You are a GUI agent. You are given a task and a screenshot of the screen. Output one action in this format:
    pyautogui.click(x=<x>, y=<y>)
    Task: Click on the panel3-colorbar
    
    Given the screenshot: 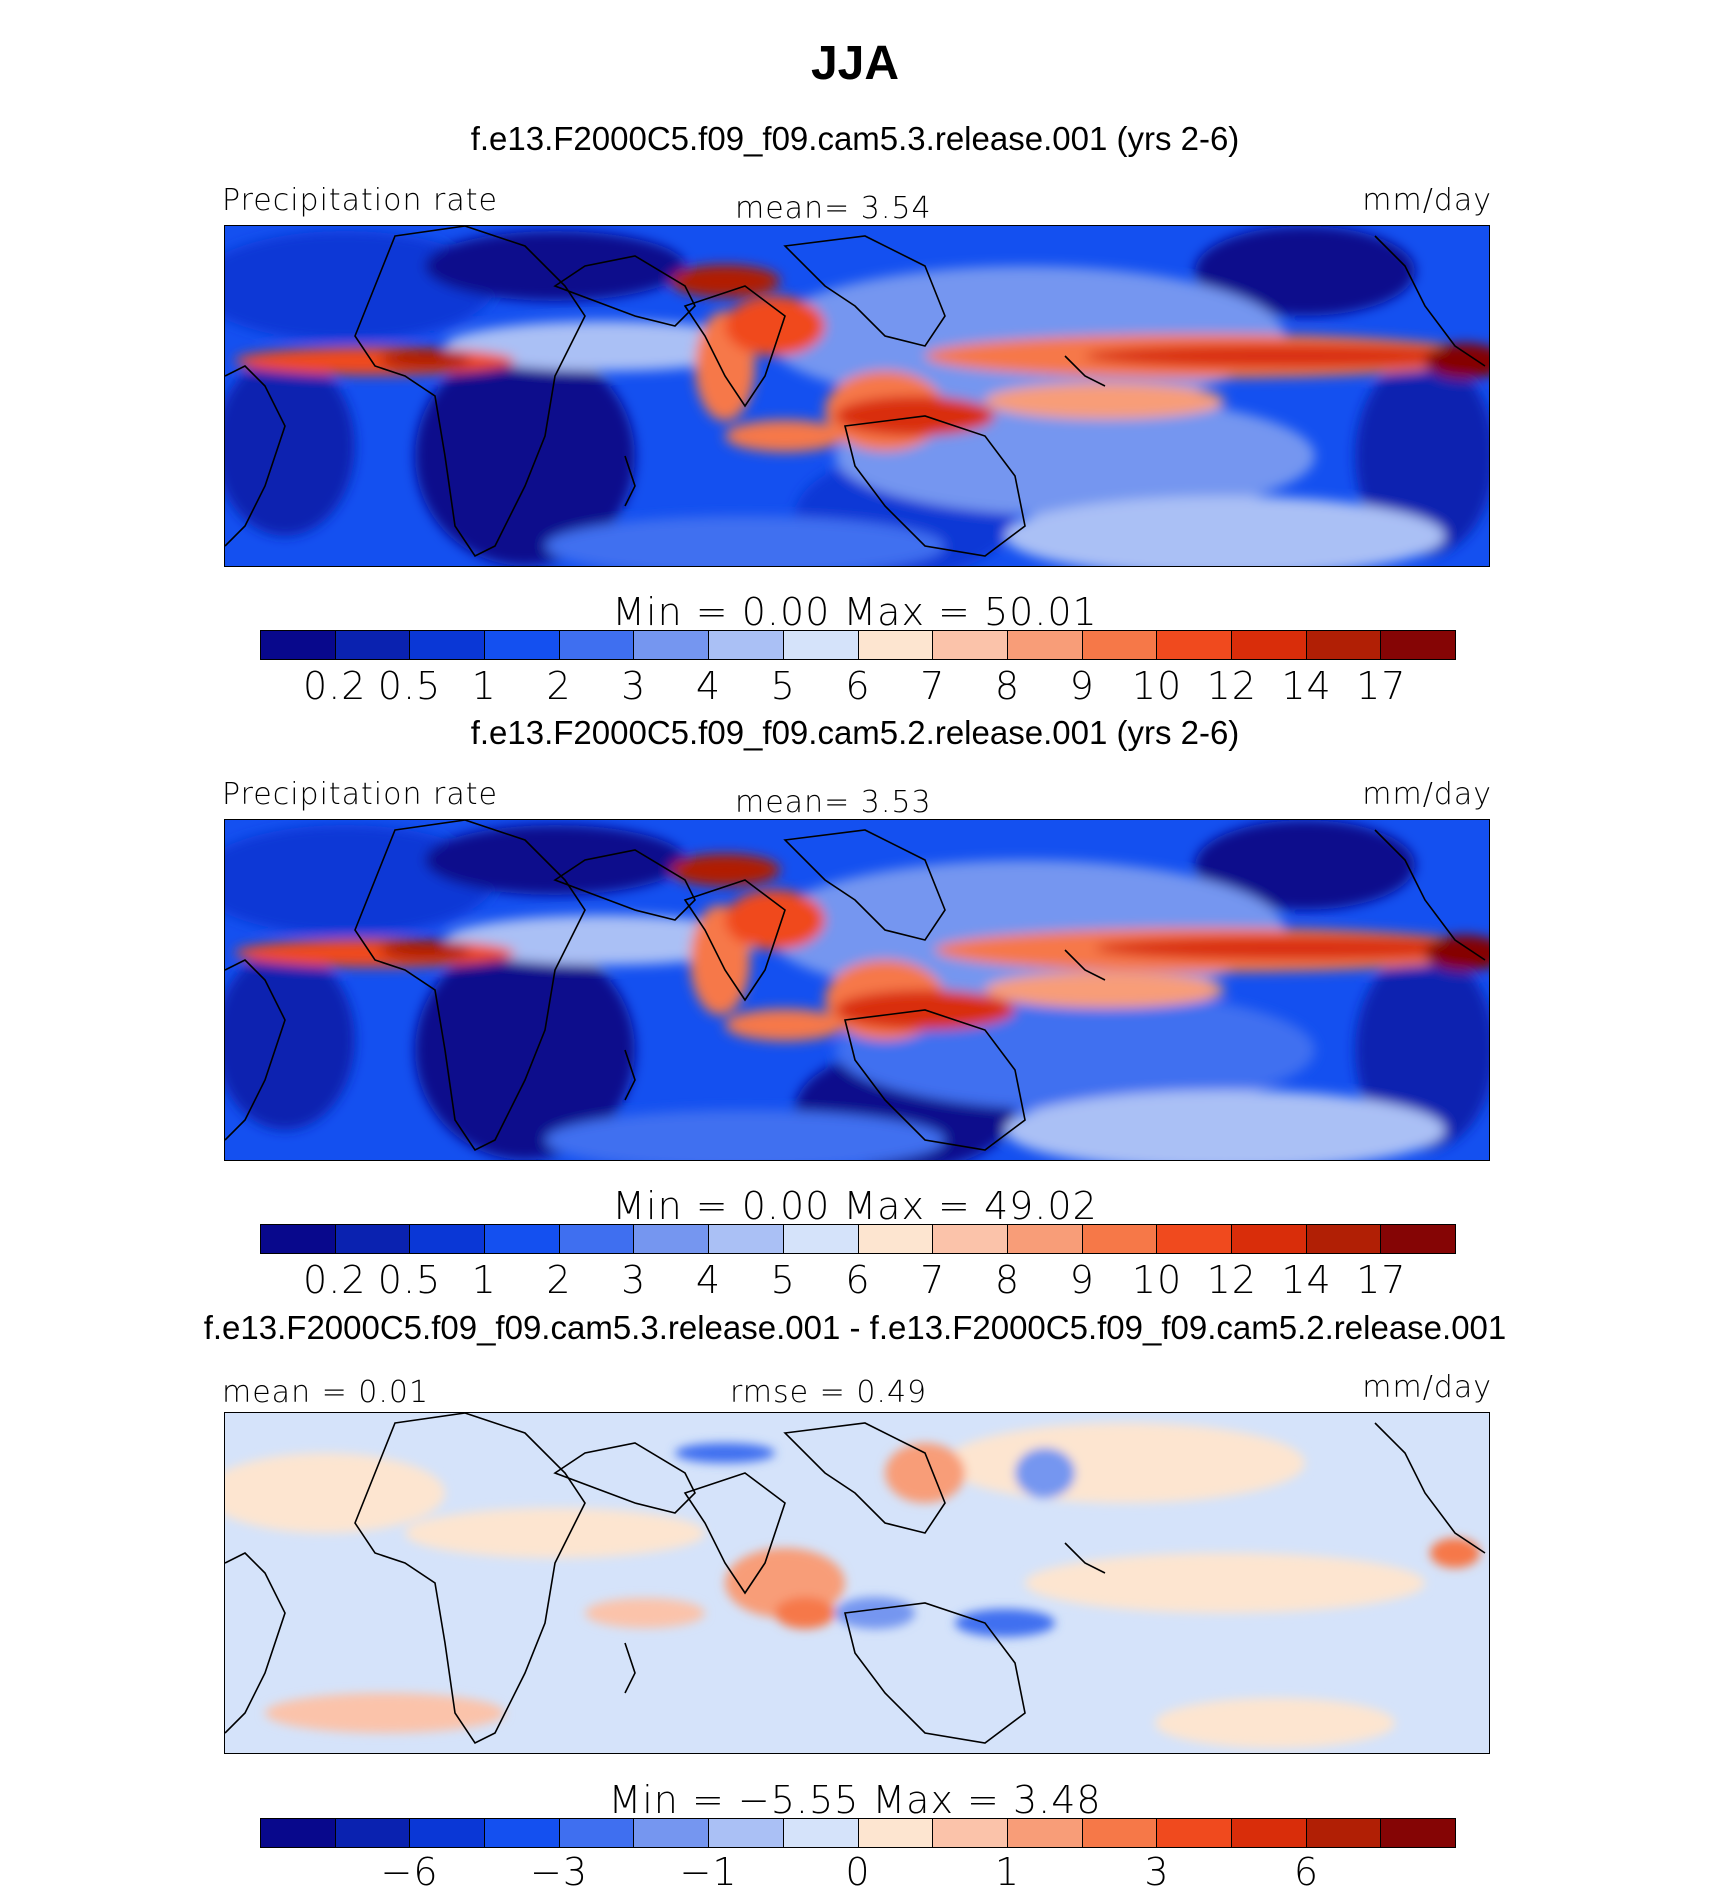 What is the action you would take?
    pyautogui.click(x=858, y=1833)
    